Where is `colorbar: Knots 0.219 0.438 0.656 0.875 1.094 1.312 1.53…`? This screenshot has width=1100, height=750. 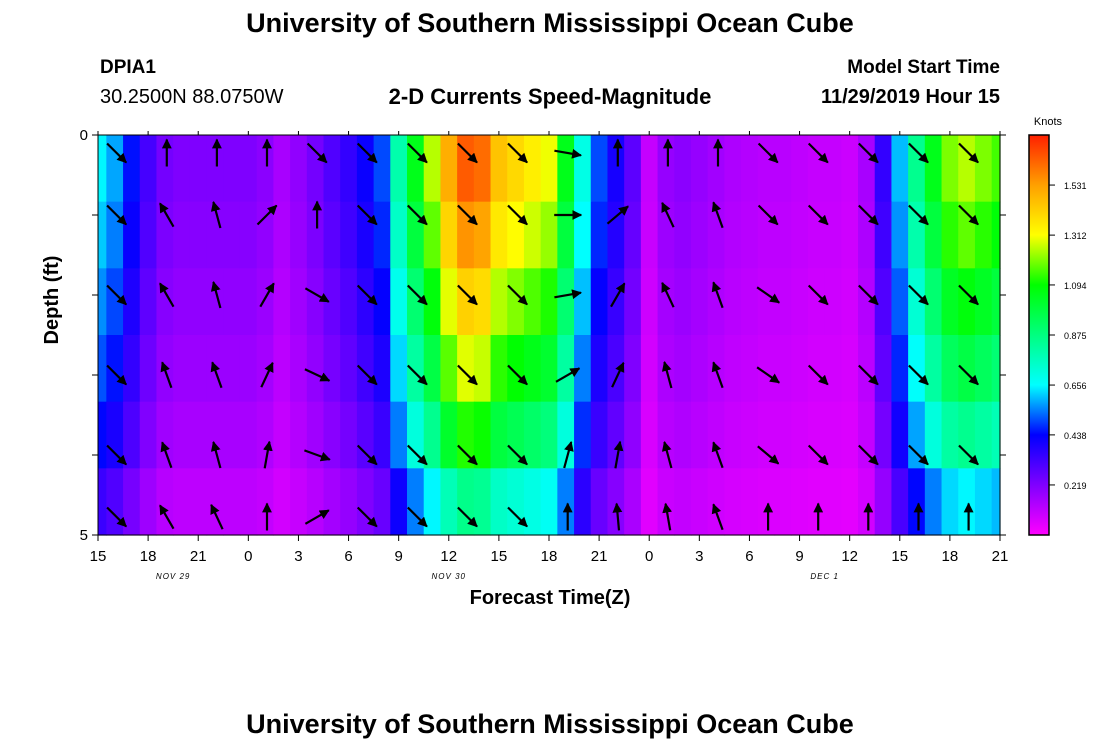
colorbar: Knots 0.219 0.438 0.656 0.875 1.094 1.312 1.53… is located at coordinates (1057, 326).